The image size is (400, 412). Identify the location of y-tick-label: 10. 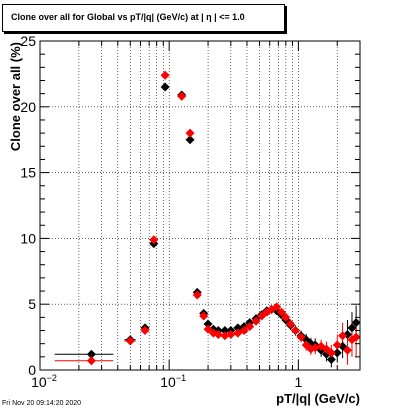
(28, 238).